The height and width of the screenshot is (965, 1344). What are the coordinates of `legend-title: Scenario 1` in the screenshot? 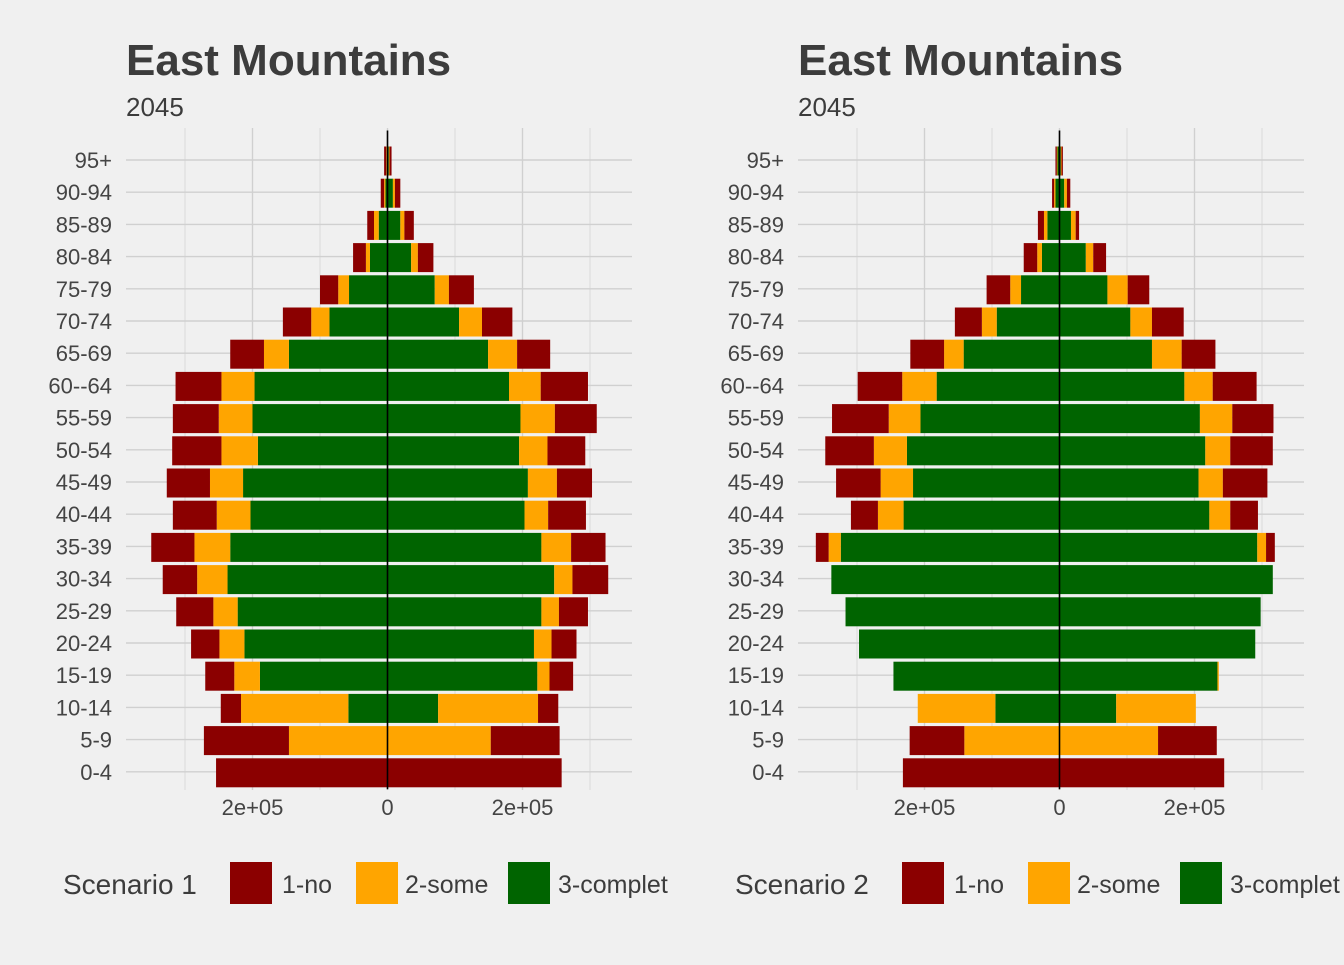 It's located at (130, 884).